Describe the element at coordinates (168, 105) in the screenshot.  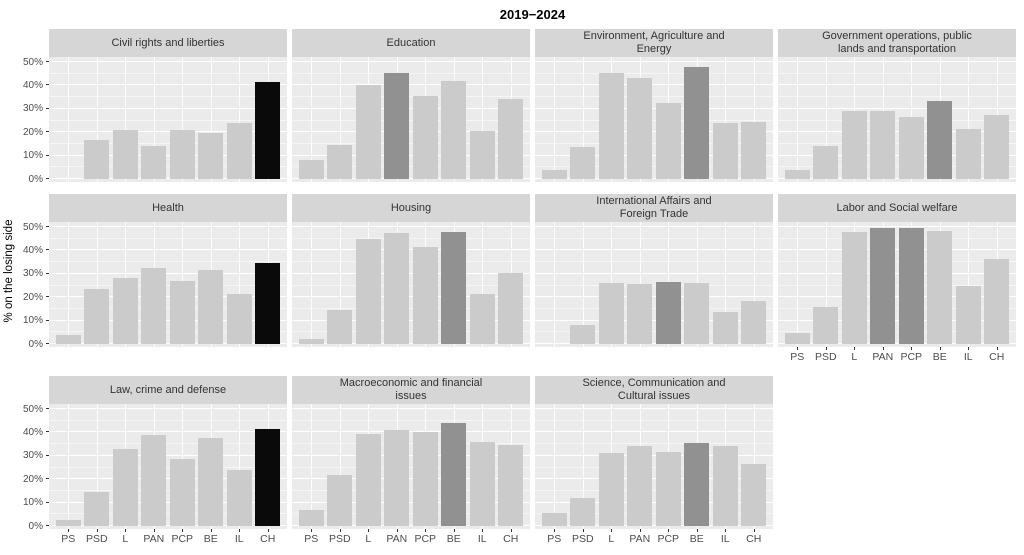
I see `facet-panel: Civil rights and liberties` at that location.